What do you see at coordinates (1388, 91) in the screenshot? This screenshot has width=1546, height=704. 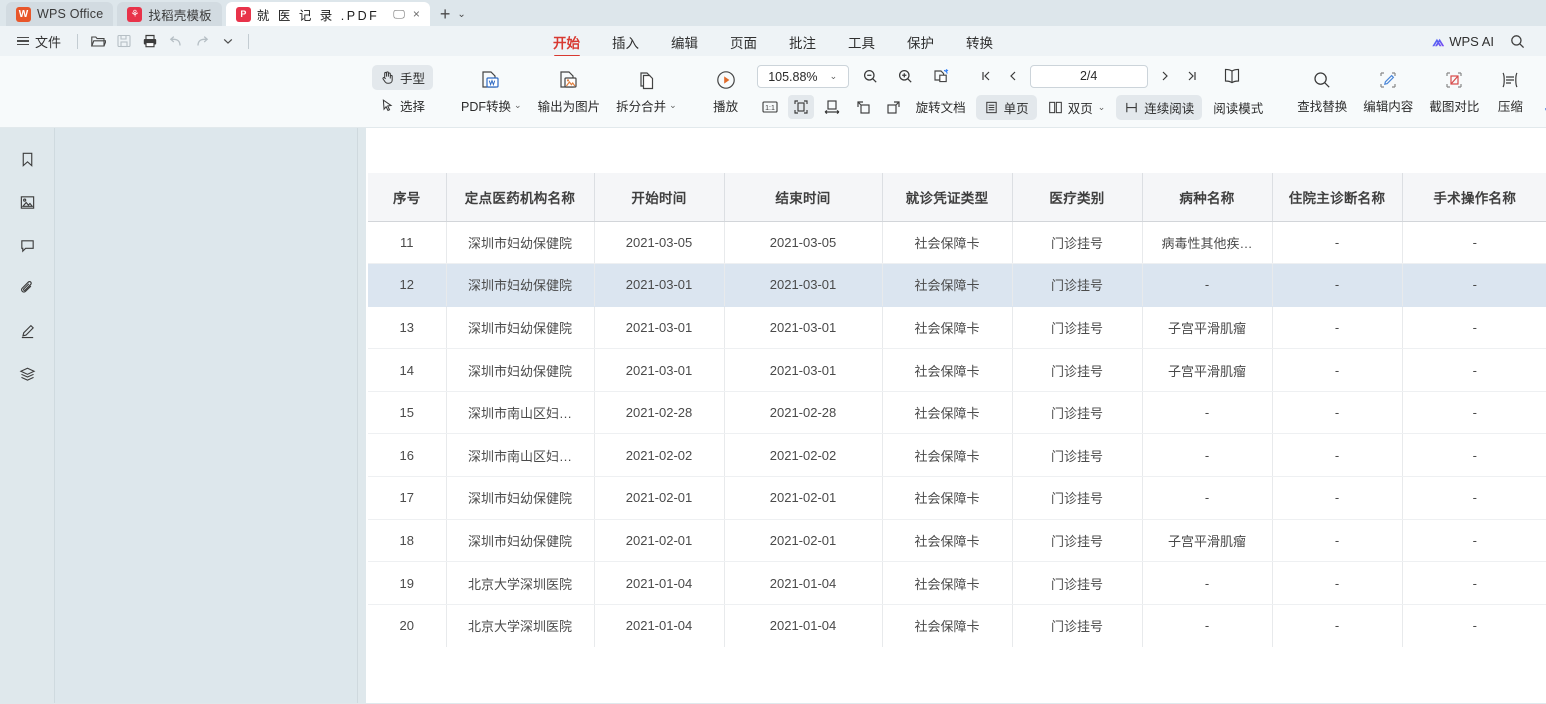 I see `edit-content-button: 编辑内容` at bounding box center [1388, 91].